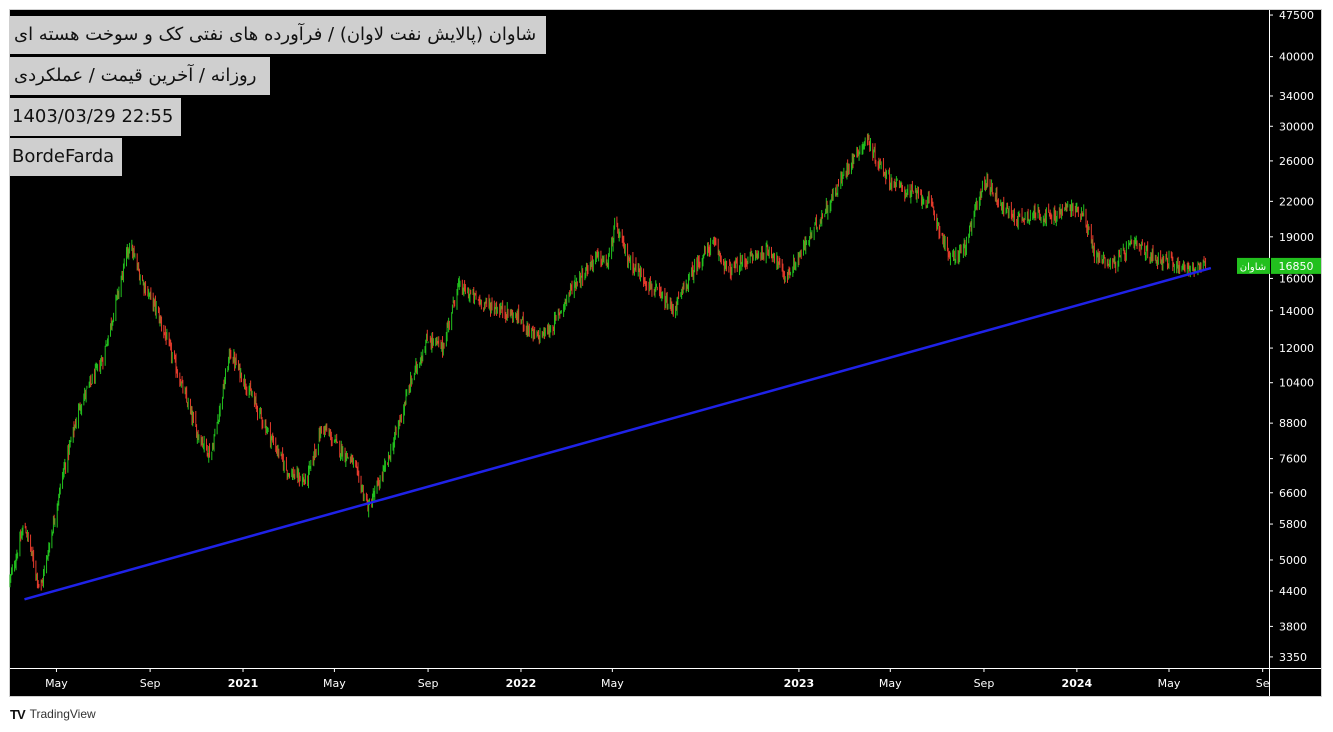  What do you see at coordinates (66, 157) in the screenshot?
I see `info-brand: BordeFarda` at bounding box center [66, 157].